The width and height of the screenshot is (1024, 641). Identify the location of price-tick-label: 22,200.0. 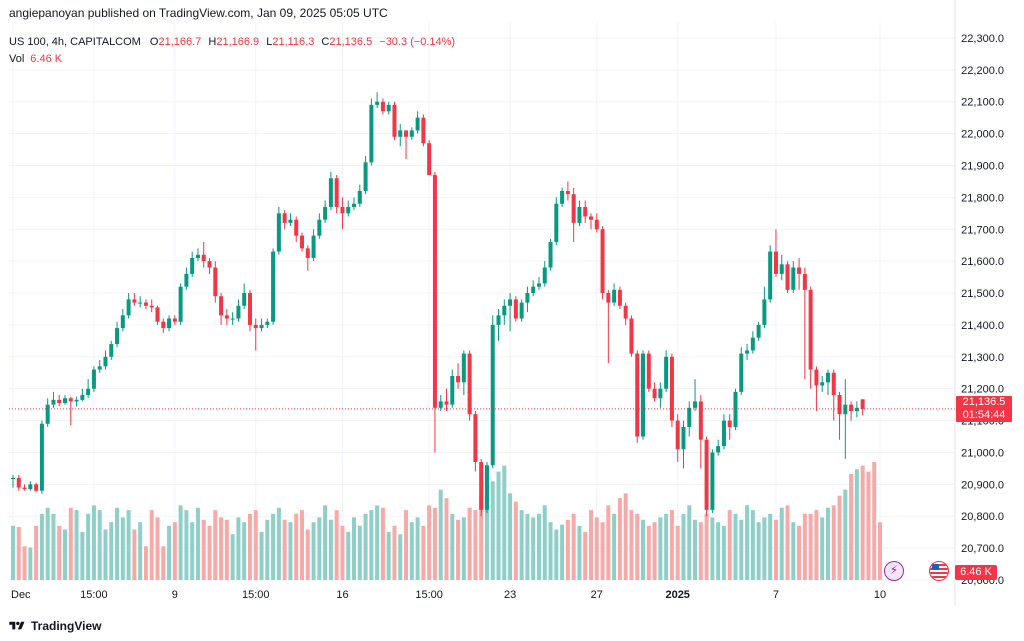
(982, 71).